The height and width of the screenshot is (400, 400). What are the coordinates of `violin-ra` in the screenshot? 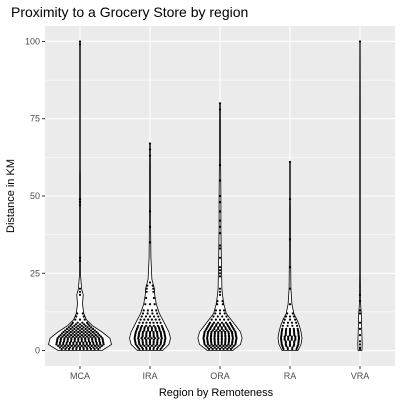 It's located at (290, 255).